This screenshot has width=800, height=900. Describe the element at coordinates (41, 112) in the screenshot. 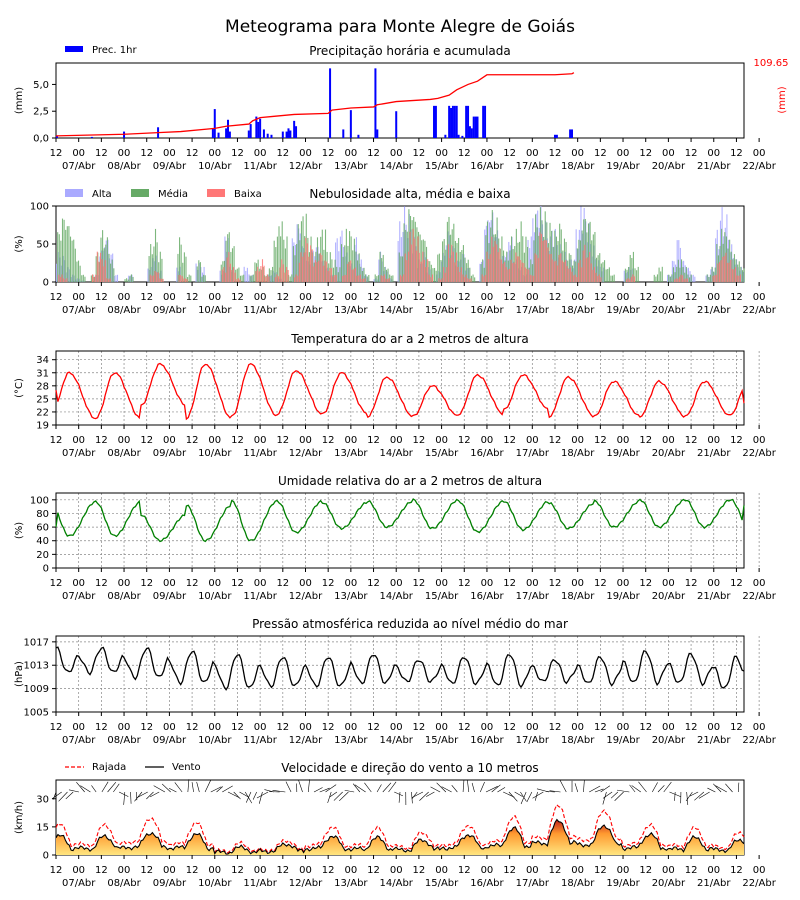

I see `y-tick-label: 2,5` at that location.